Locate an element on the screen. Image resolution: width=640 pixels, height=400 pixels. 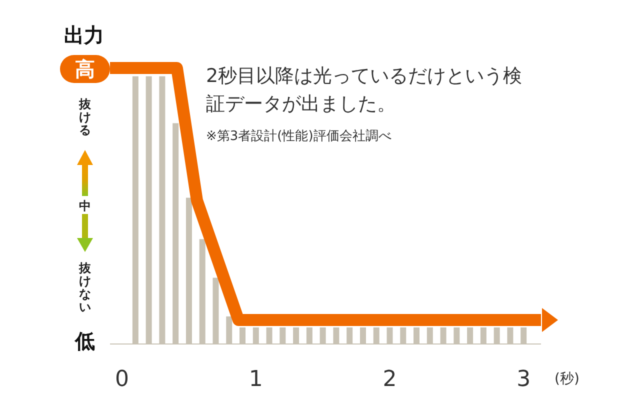
y-axis-title: 出力 is located at coordinates (84, 35).